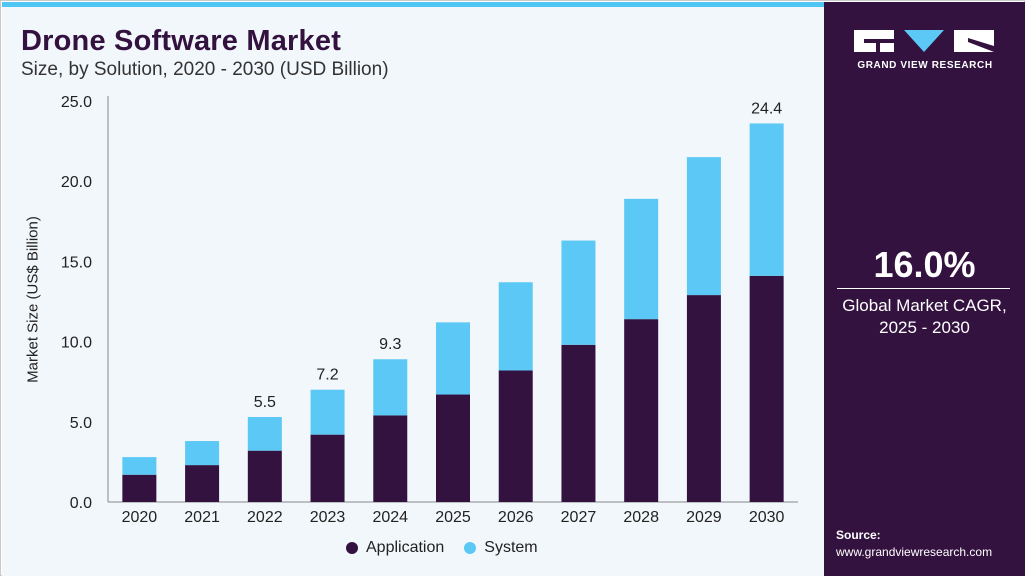 The width and height of the screenshot is (1025, 577). I want to click on y-tick-label: 10.0, so click(76, 343).